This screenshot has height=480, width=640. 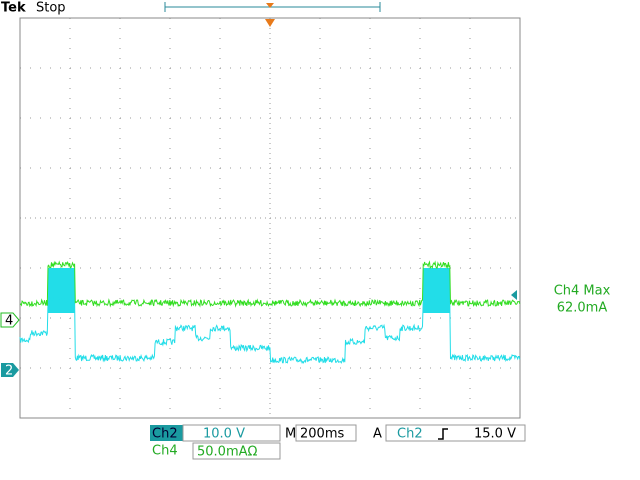 I want to click on trigger-level: 15.0 V, so click(x=495, y=434).